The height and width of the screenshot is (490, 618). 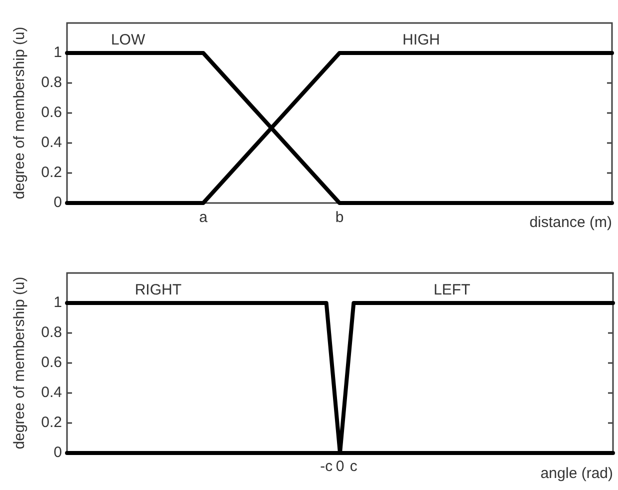 I want to click on series-label: LEFT, so click(x=452, y=290).